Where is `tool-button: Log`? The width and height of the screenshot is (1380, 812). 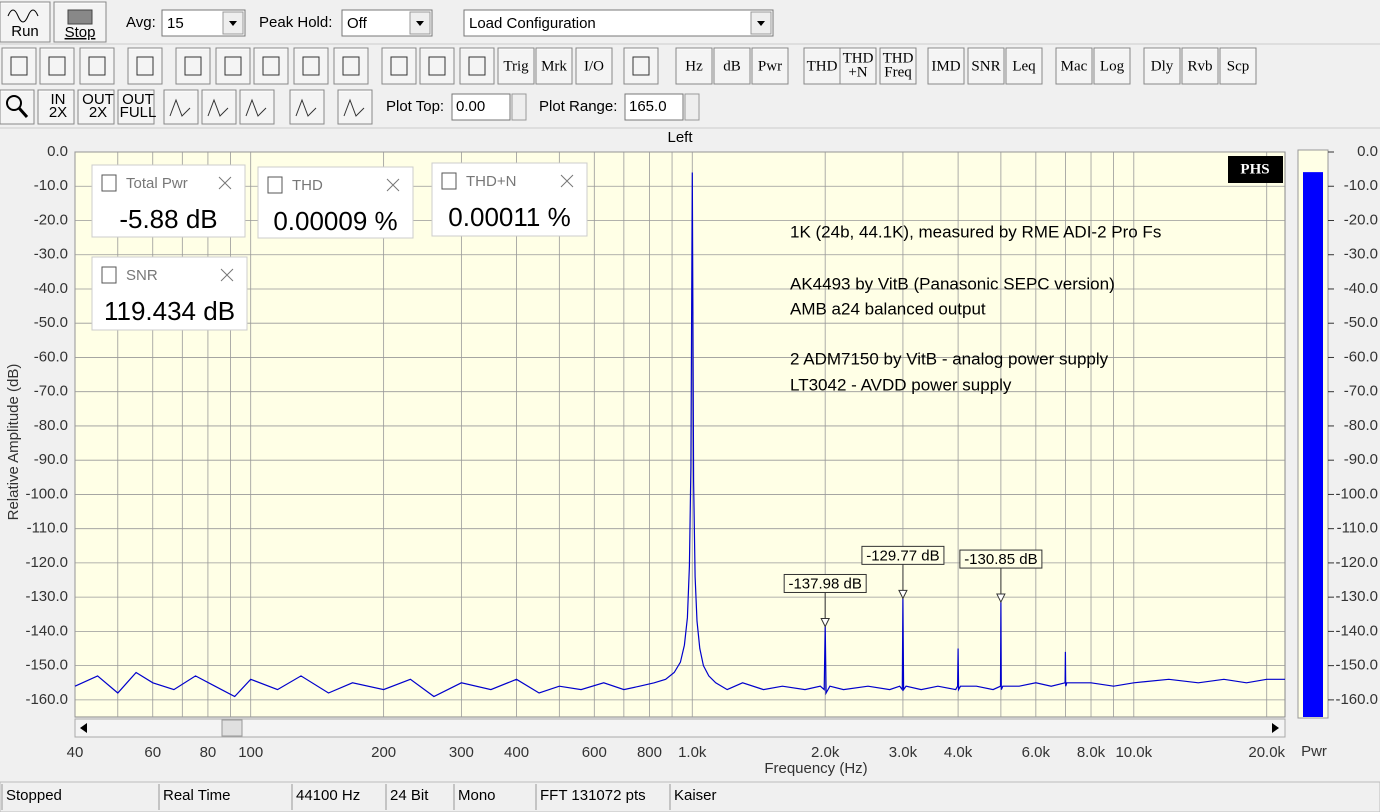 tool-button: Log is located at coordinates (1112, 66).